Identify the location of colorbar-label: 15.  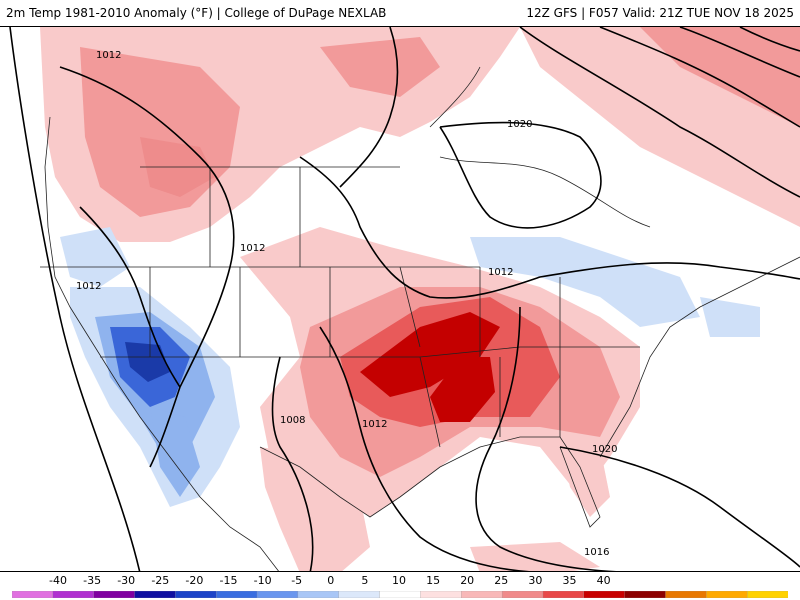
(433, 580).